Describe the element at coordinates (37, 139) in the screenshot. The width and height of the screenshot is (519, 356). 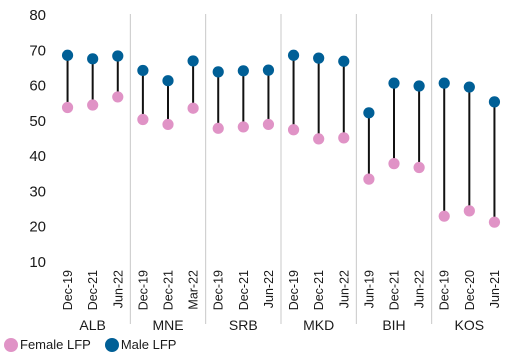
I see `y-axis: 10 20 30 40 50 60 70 80` at that location.